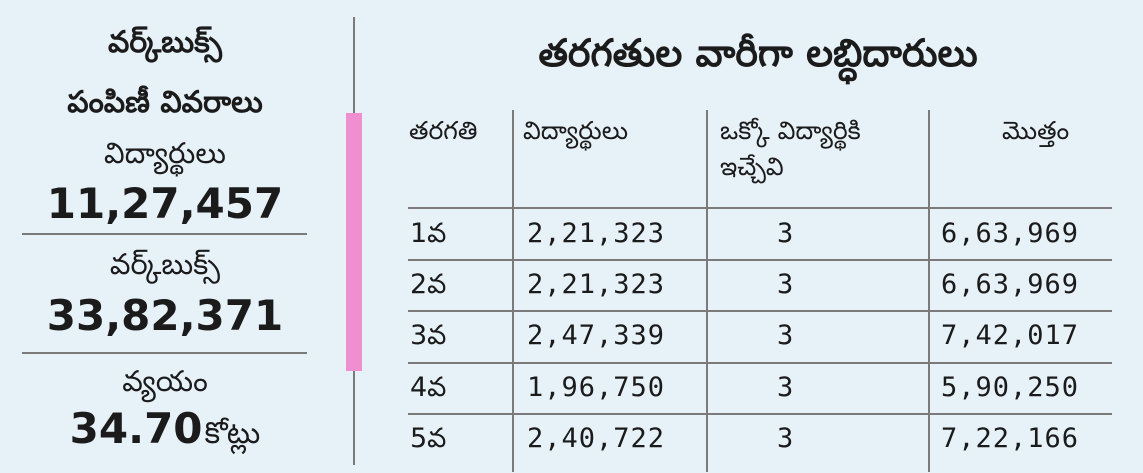 The image size is (1143, 473). I want to click on table-cell-students: 2,47,339, so click(596, 335).